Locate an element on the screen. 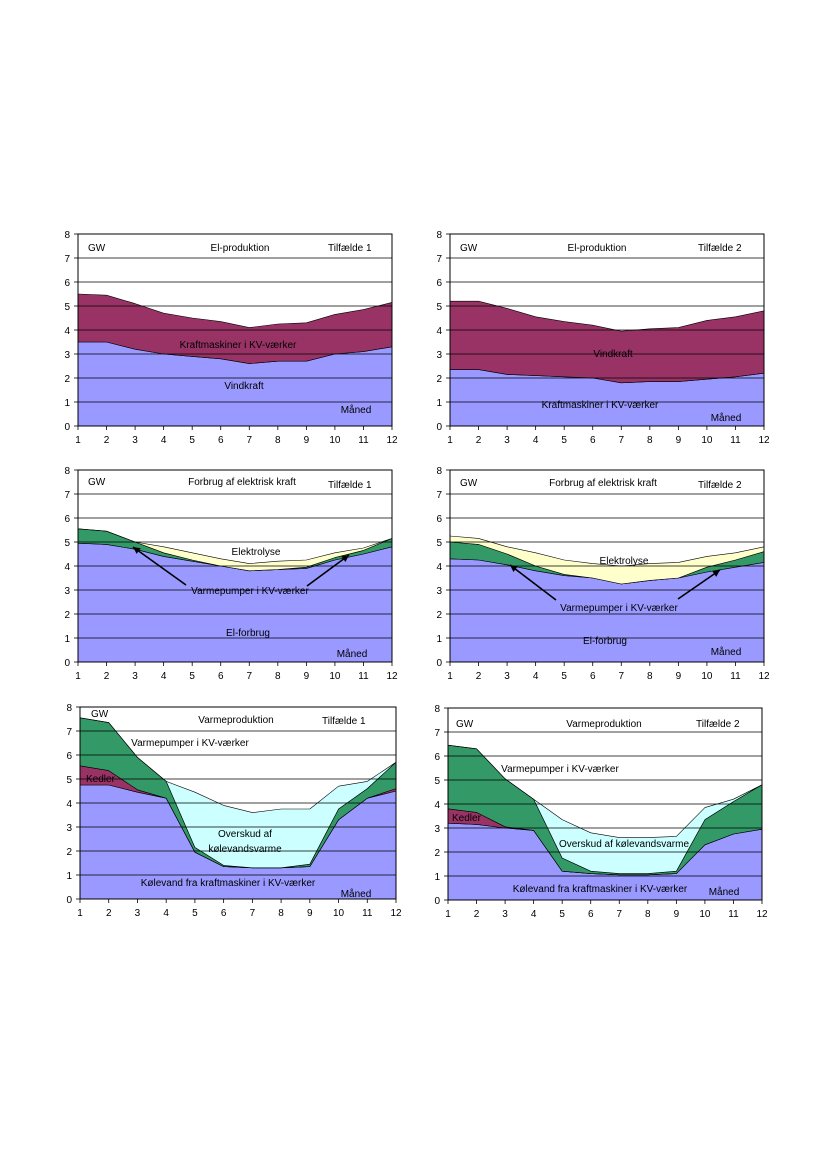 This screenshot has width=827, height=1169. series-label-line2: kølevandsvarme is located at coordinates (245, 849).